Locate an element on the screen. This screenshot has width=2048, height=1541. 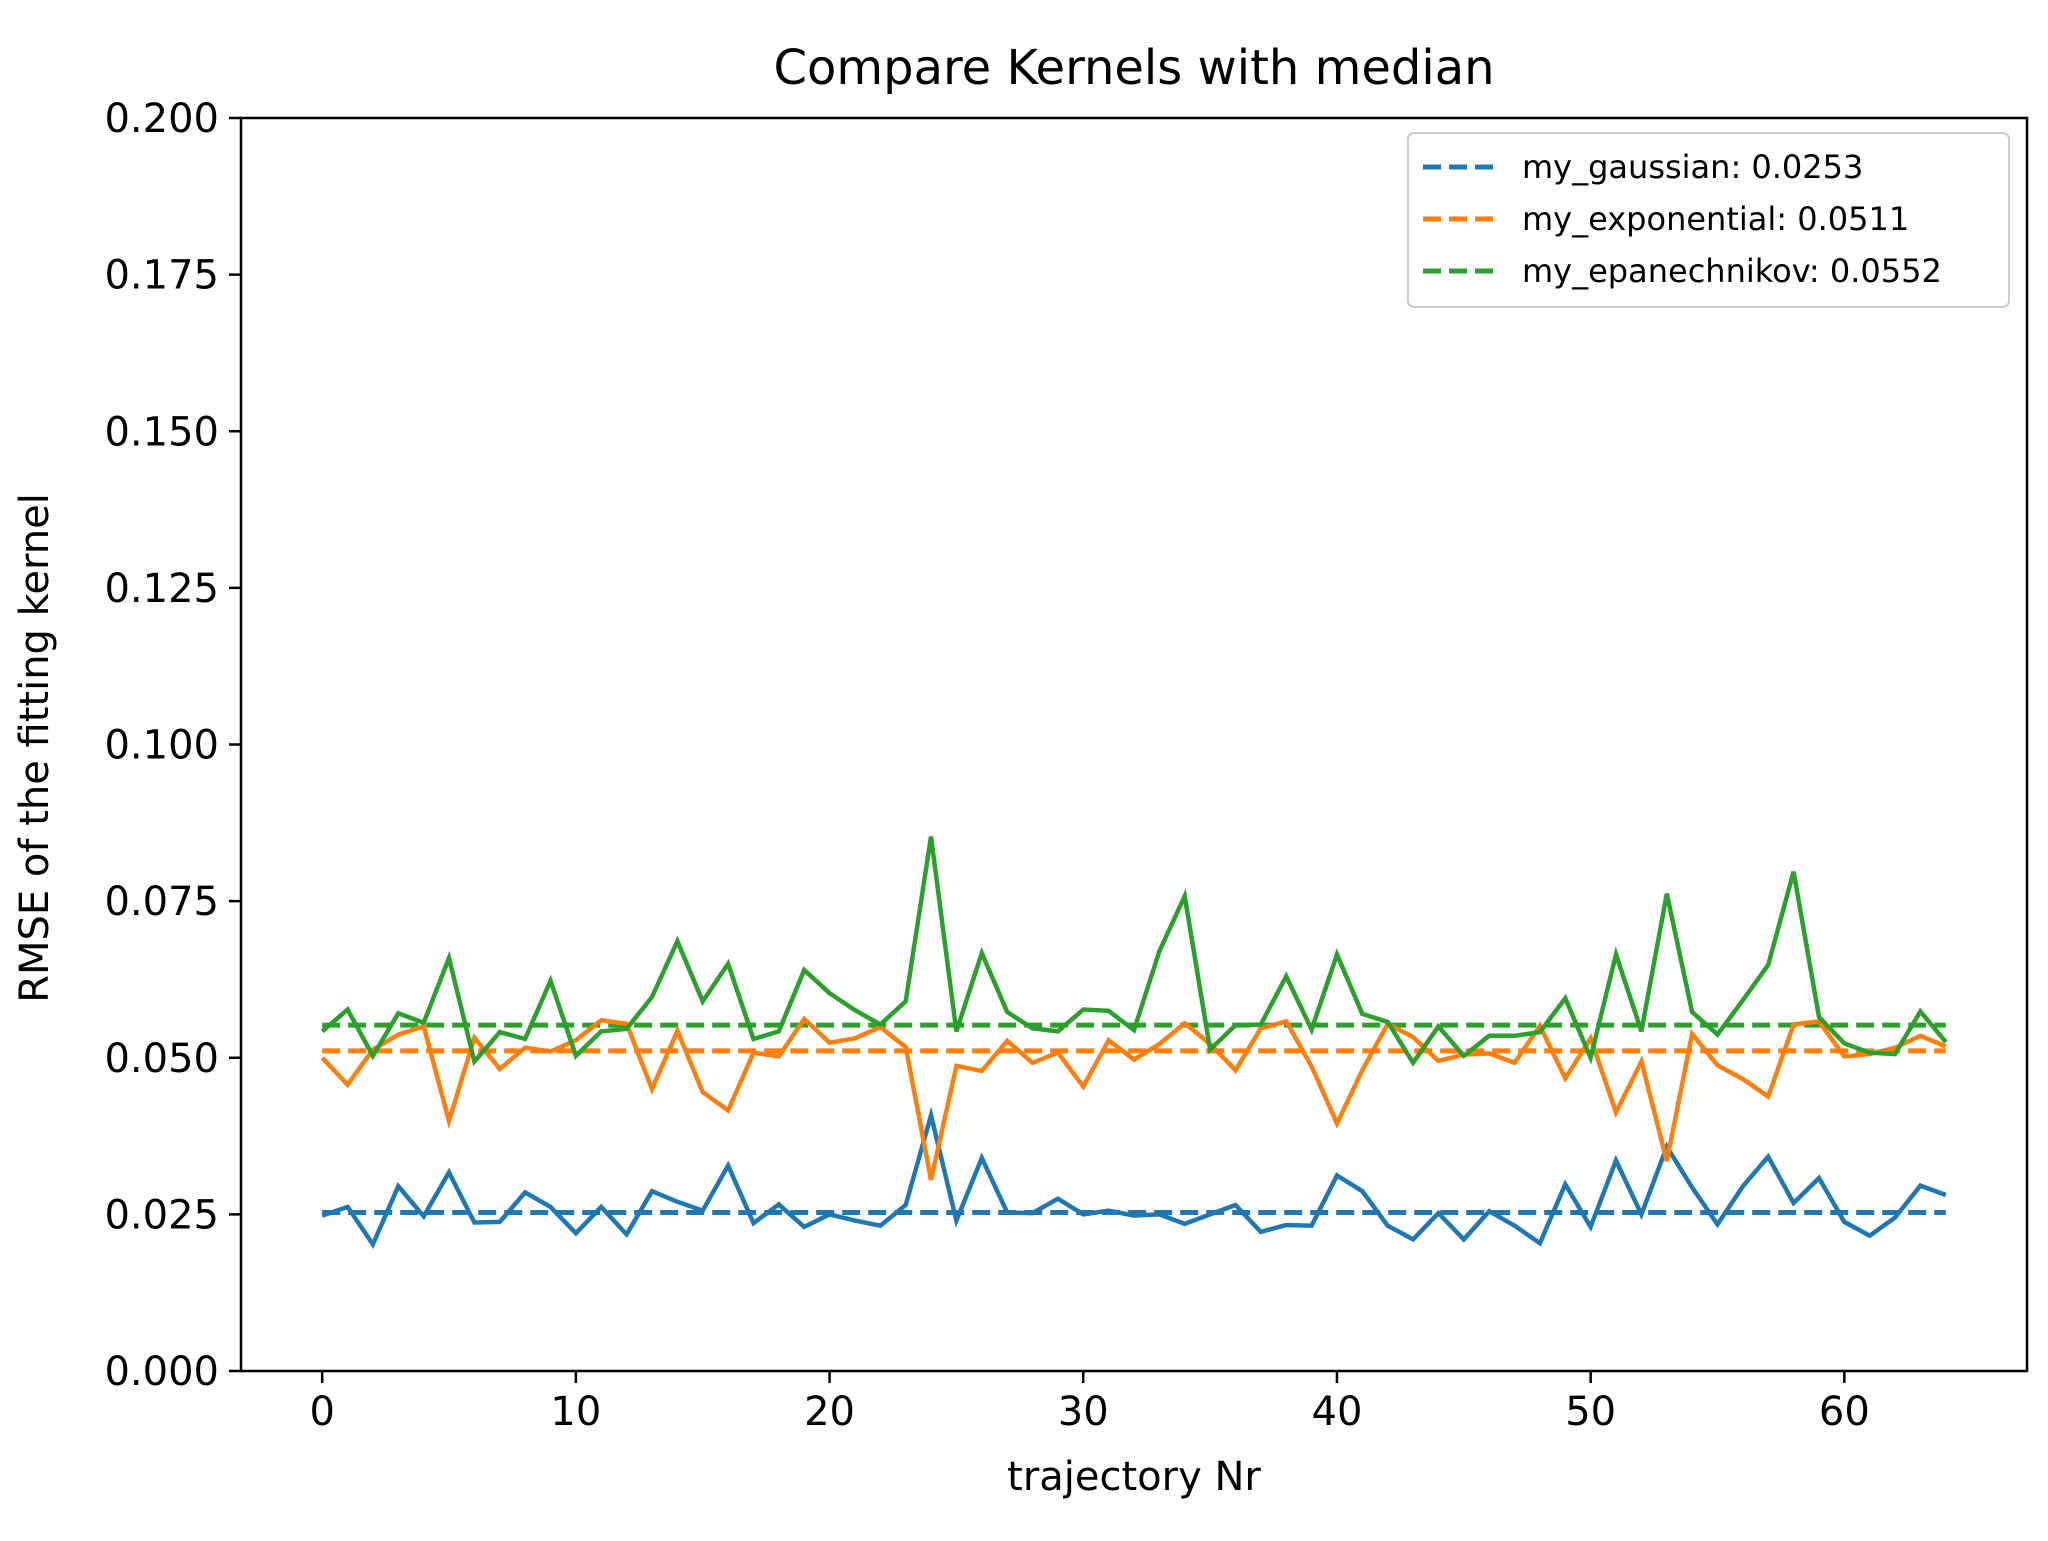
legend-label-gaussian: my_gaussian: 0.0253 is located at coordinates (1692, 167).